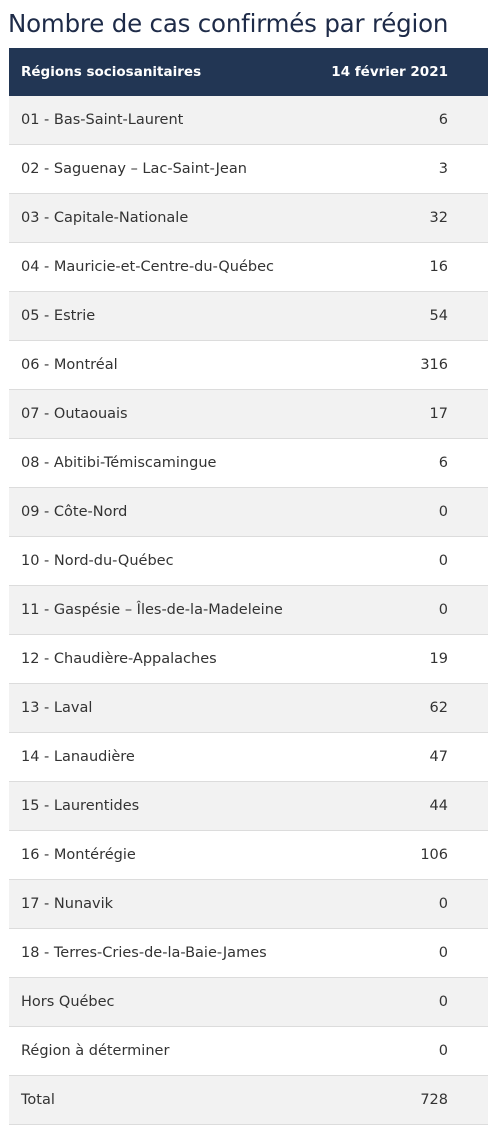 The height and width of the screenshot is (1134, 488). I want to click on table-row: 15 - Laurentides 44, so click(248, 806).